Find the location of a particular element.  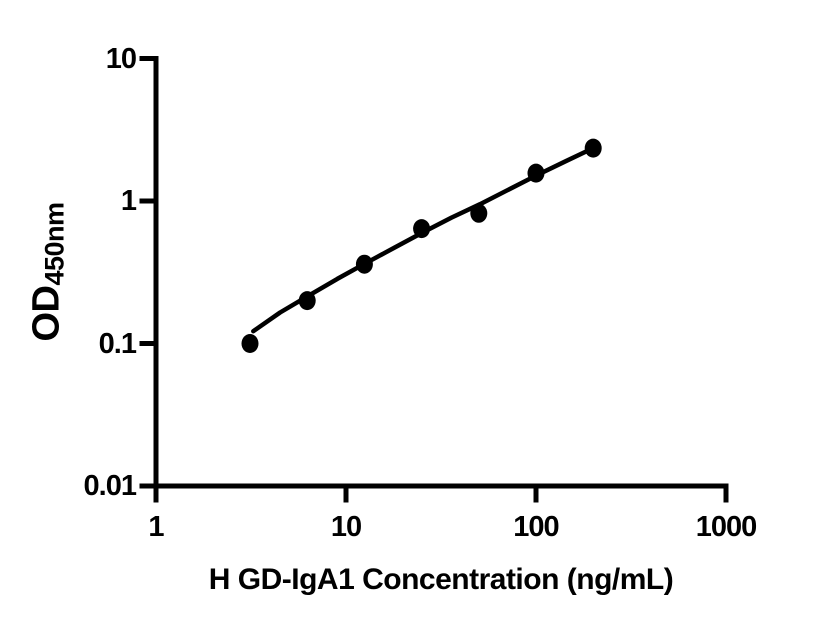

y-axis-title-main: OD is located at coordinates (46, 313).